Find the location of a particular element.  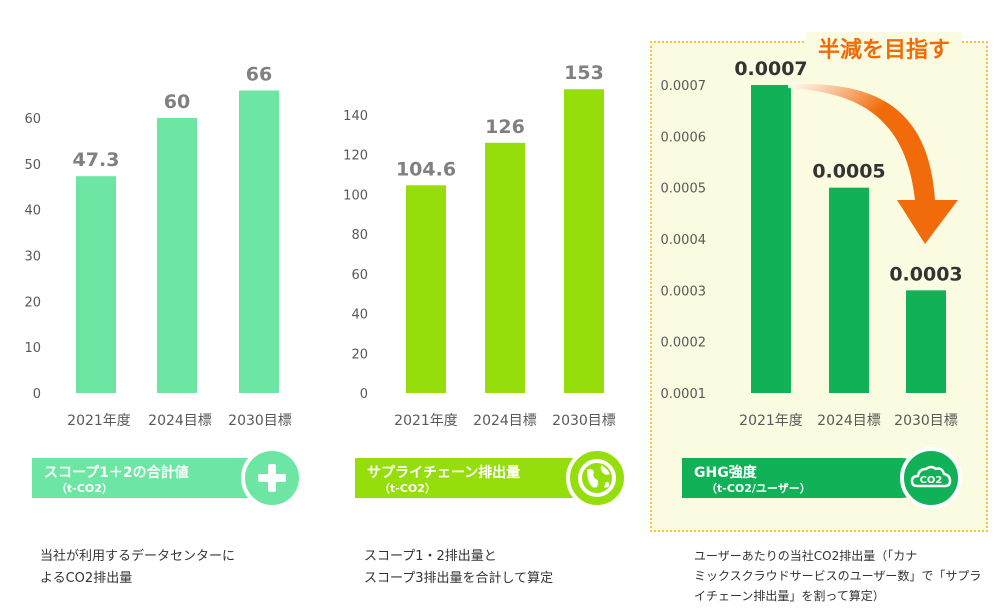

halving-trend-arrow is located at coordinates (873, 163).